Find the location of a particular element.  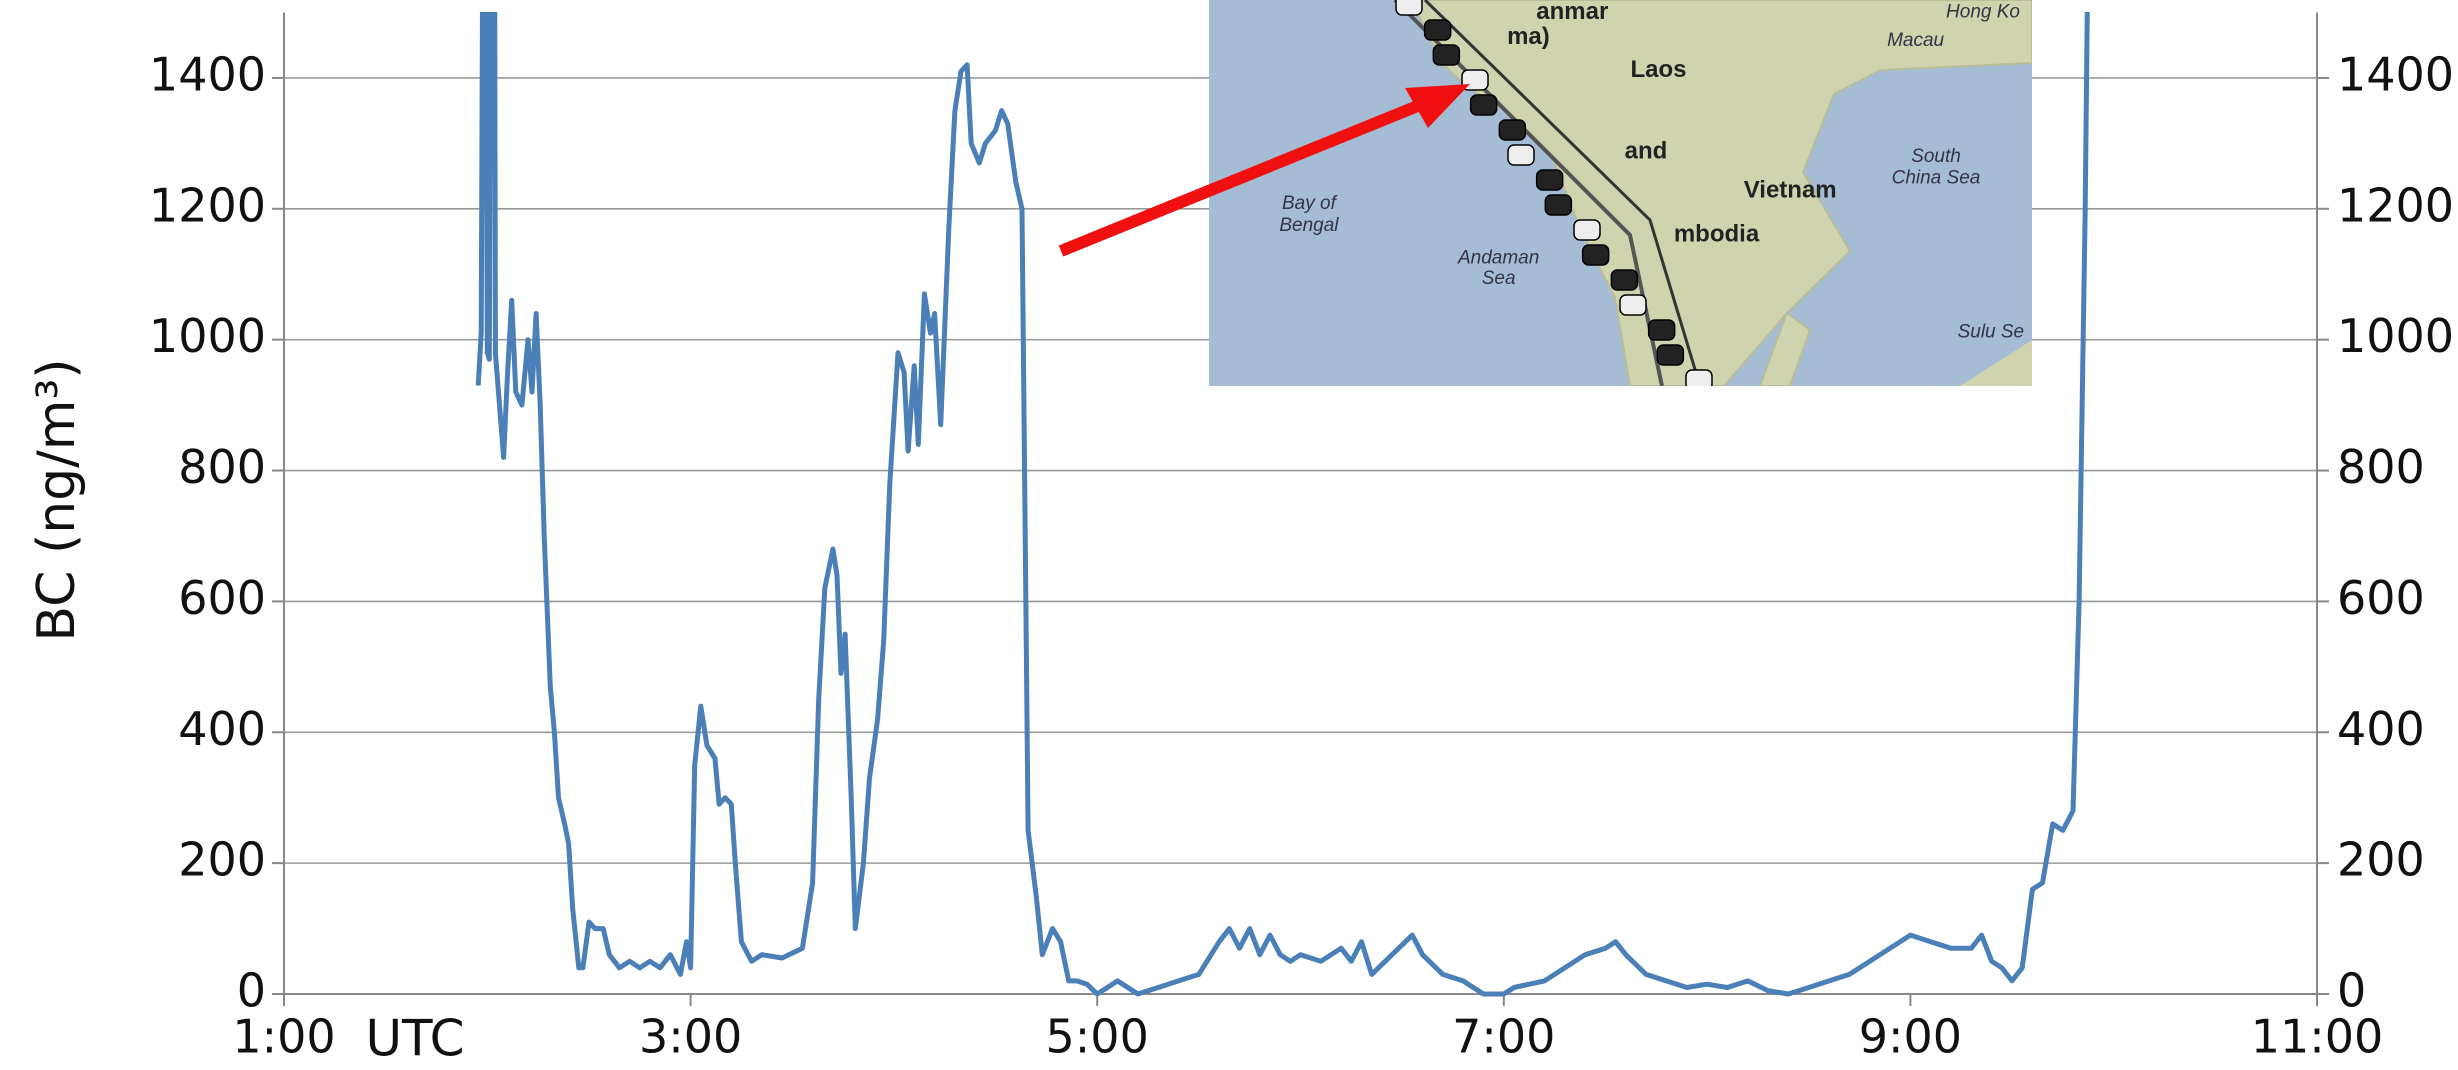

y-tick-label: 800 is located at coordinates (222, 467).